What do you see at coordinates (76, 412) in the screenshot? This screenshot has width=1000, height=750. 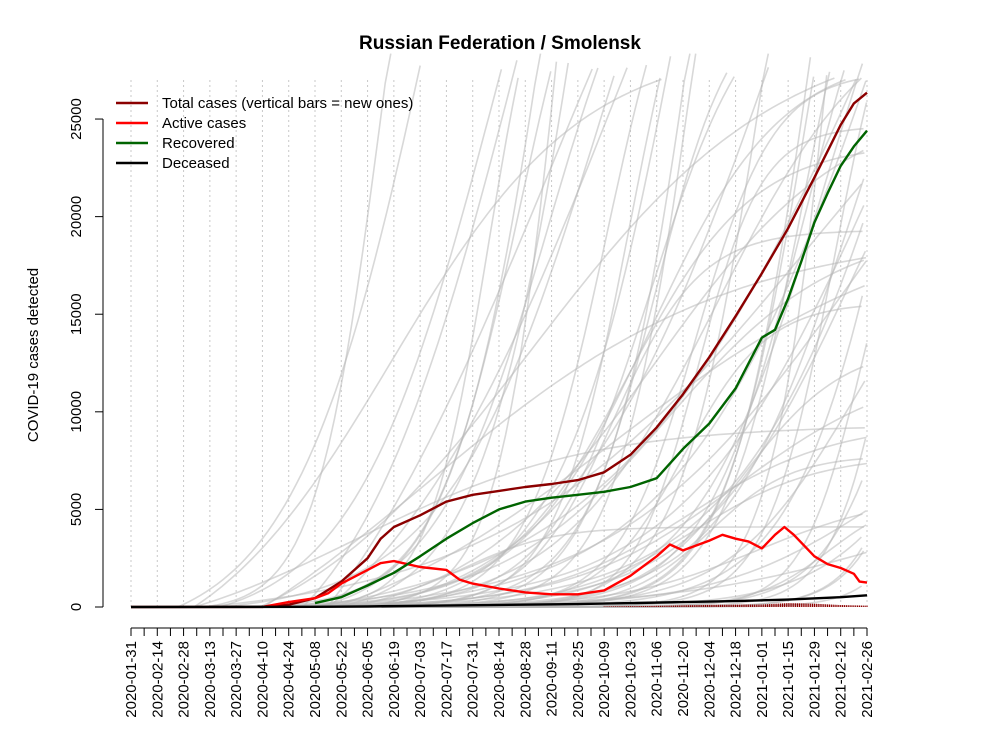 I see `y-tick-label: 10000` at bounding box center [76, 412].